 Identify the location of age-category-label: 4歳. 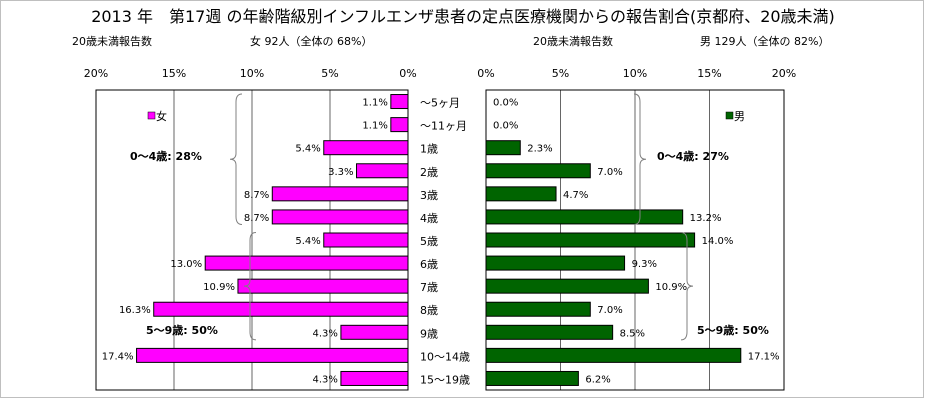
(429, 218).